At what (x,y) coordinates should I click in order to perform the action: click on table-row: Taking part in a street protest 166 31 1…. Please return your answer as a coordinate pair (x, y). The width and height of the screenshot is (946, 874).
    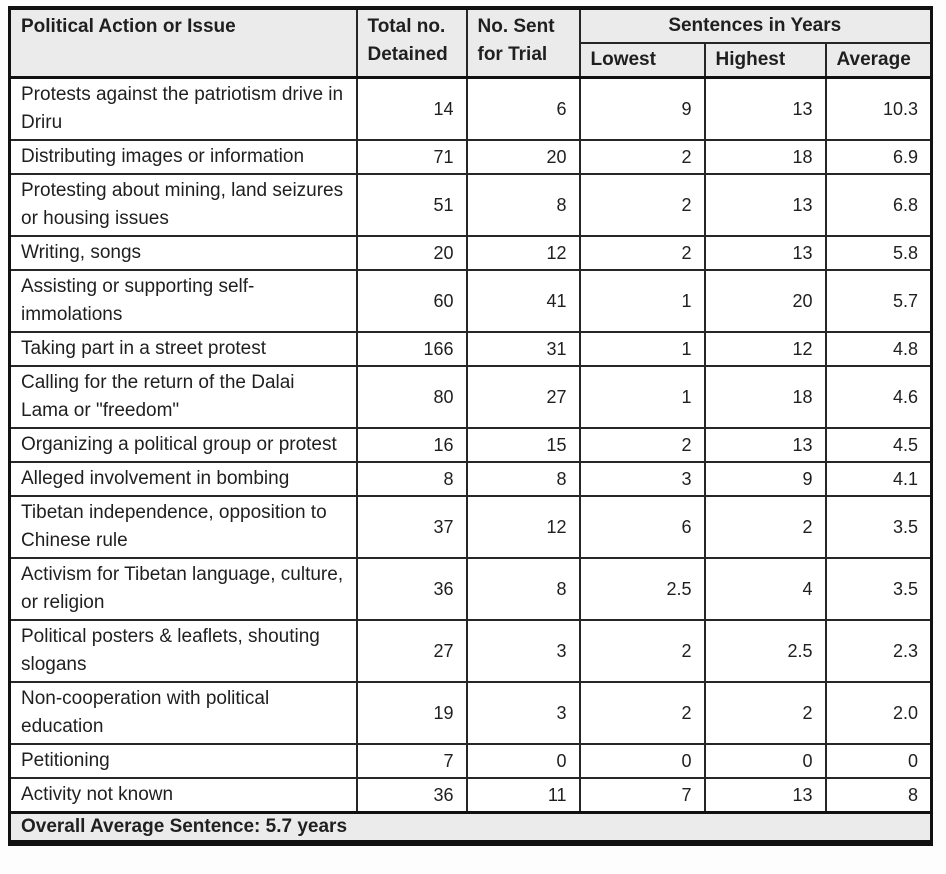
    Looking at the image, I should click on (470, 349).